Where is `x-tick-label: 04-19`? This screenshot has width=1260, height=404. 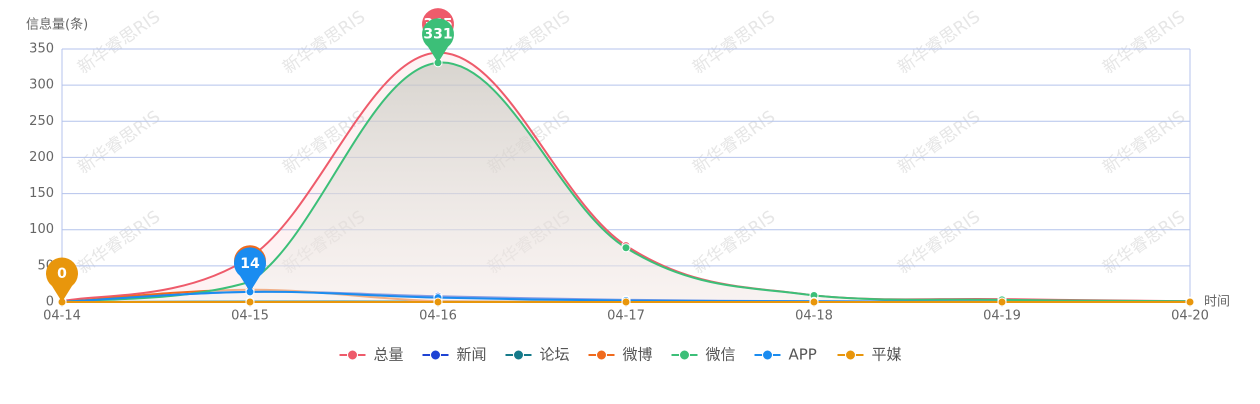 x-tick-label: 04-19 is located at coordinates (1002, 316).